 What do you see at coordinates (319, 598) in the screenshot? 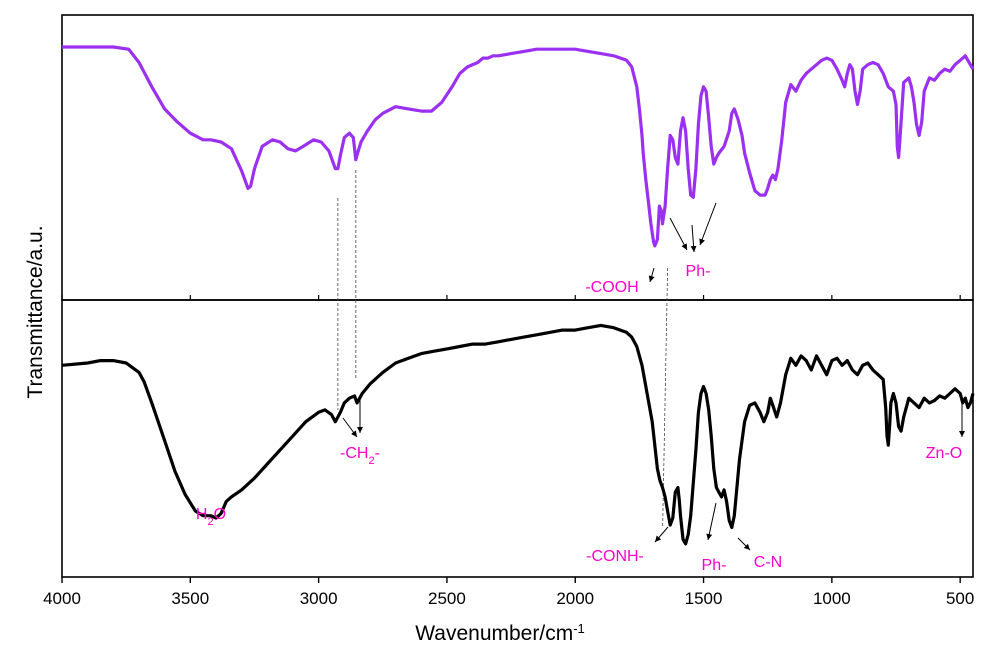
I see `x-tick-label: 3000` at bounding box center [319, 598].